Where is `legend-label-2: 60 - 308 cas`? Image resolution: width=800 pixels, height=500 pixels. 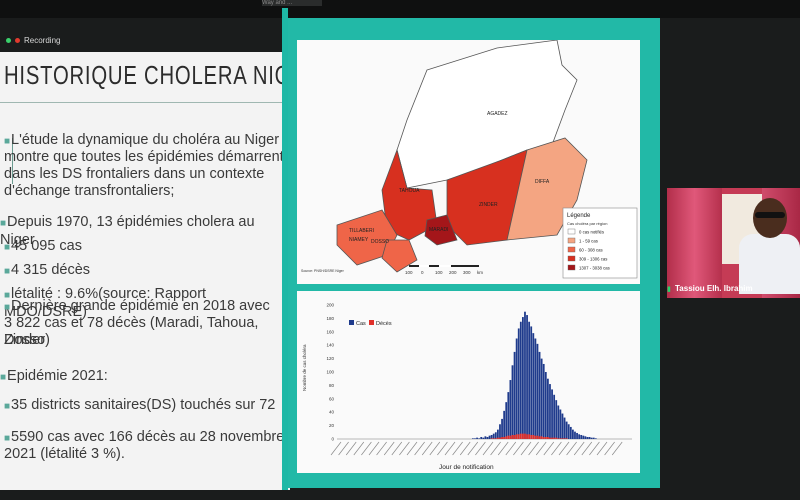
legend-label-2: 60 - 308 cas is located at coordinates (591, 250).